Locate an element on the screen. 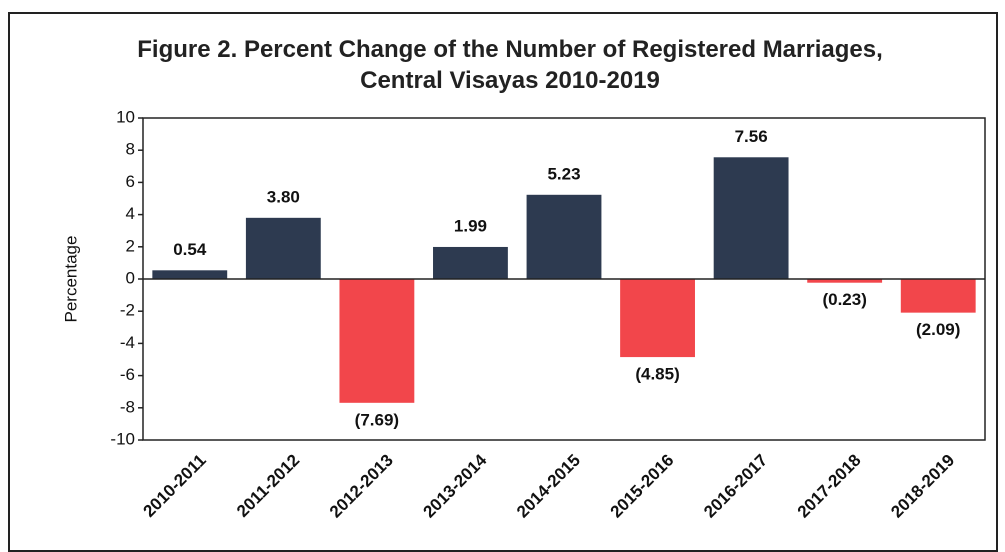 This screenshot has width=1005, height=552. value-label: 5.23 is located at coordinates (563, 173).